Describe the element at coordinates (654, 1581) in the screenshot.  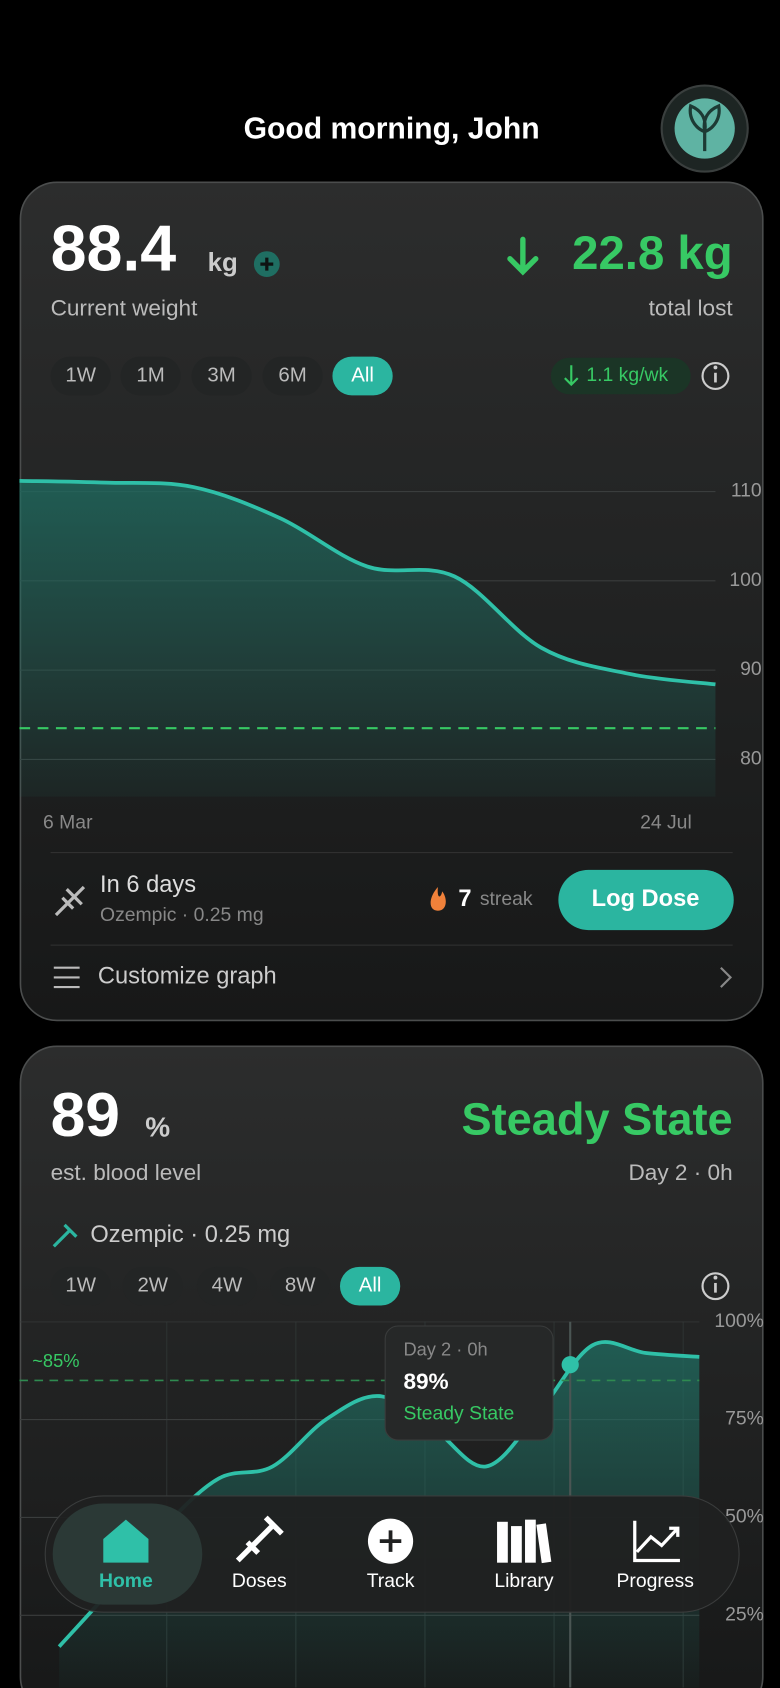
I see `tab-label: Progress` at that location.